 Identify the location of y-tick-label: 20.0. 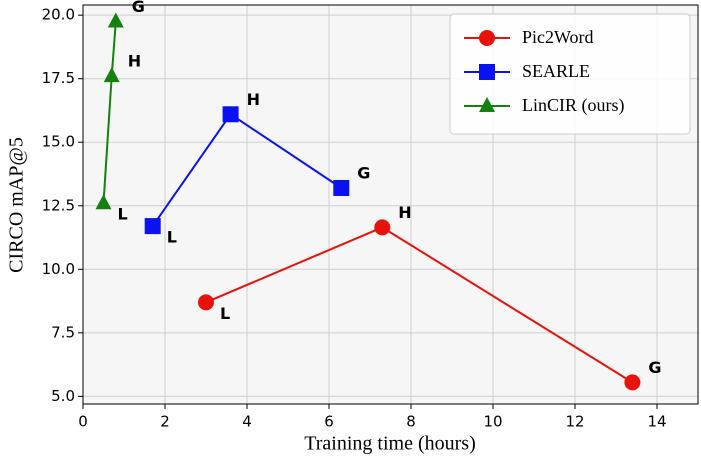
(58, 15).